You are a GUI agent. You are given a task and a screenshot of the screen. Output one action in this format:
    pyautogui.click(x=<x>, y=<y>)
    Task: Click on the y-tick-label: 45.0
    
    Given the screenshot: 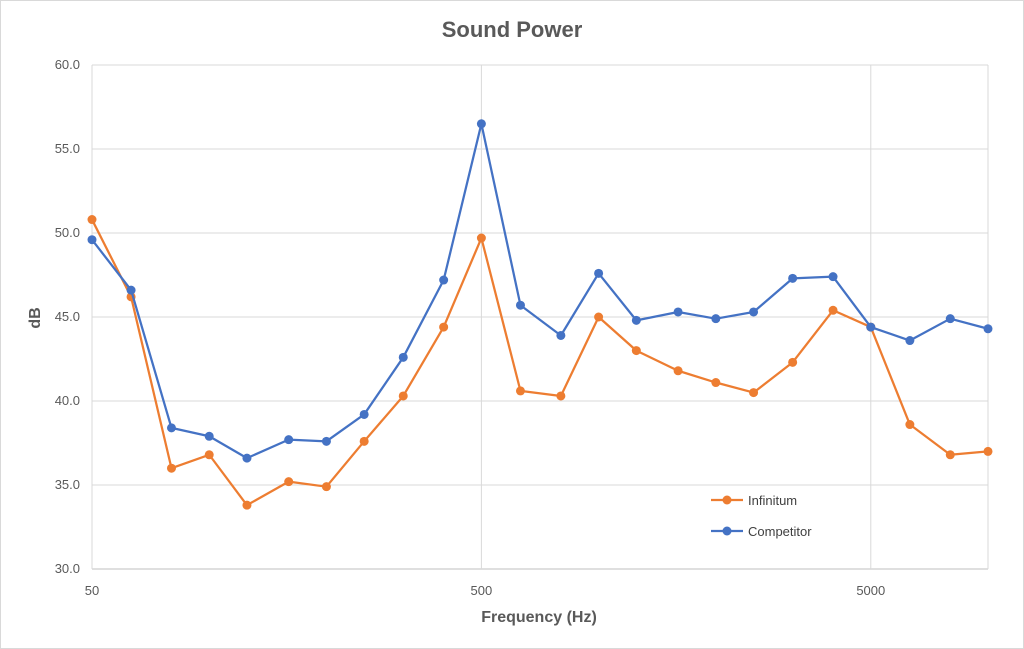 What is the action you would take?
    pyautogui.click(x=67, y=316)
    